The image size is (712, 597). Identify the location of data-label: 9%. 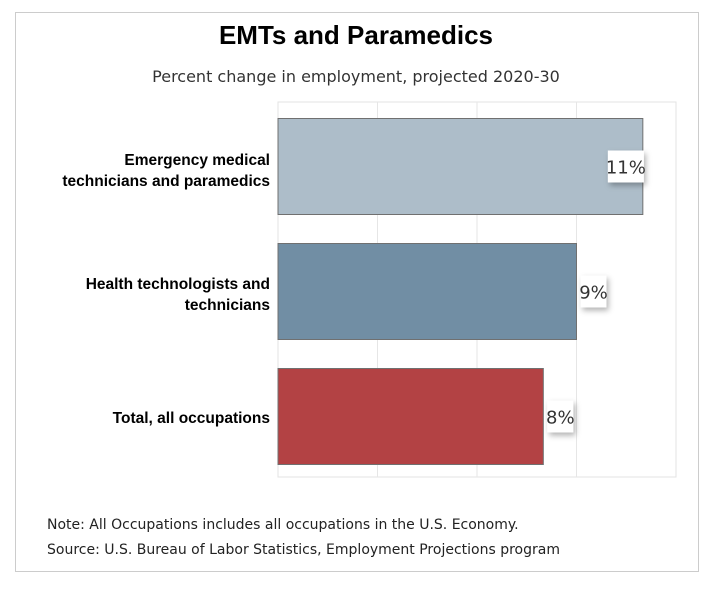
(593, 293).